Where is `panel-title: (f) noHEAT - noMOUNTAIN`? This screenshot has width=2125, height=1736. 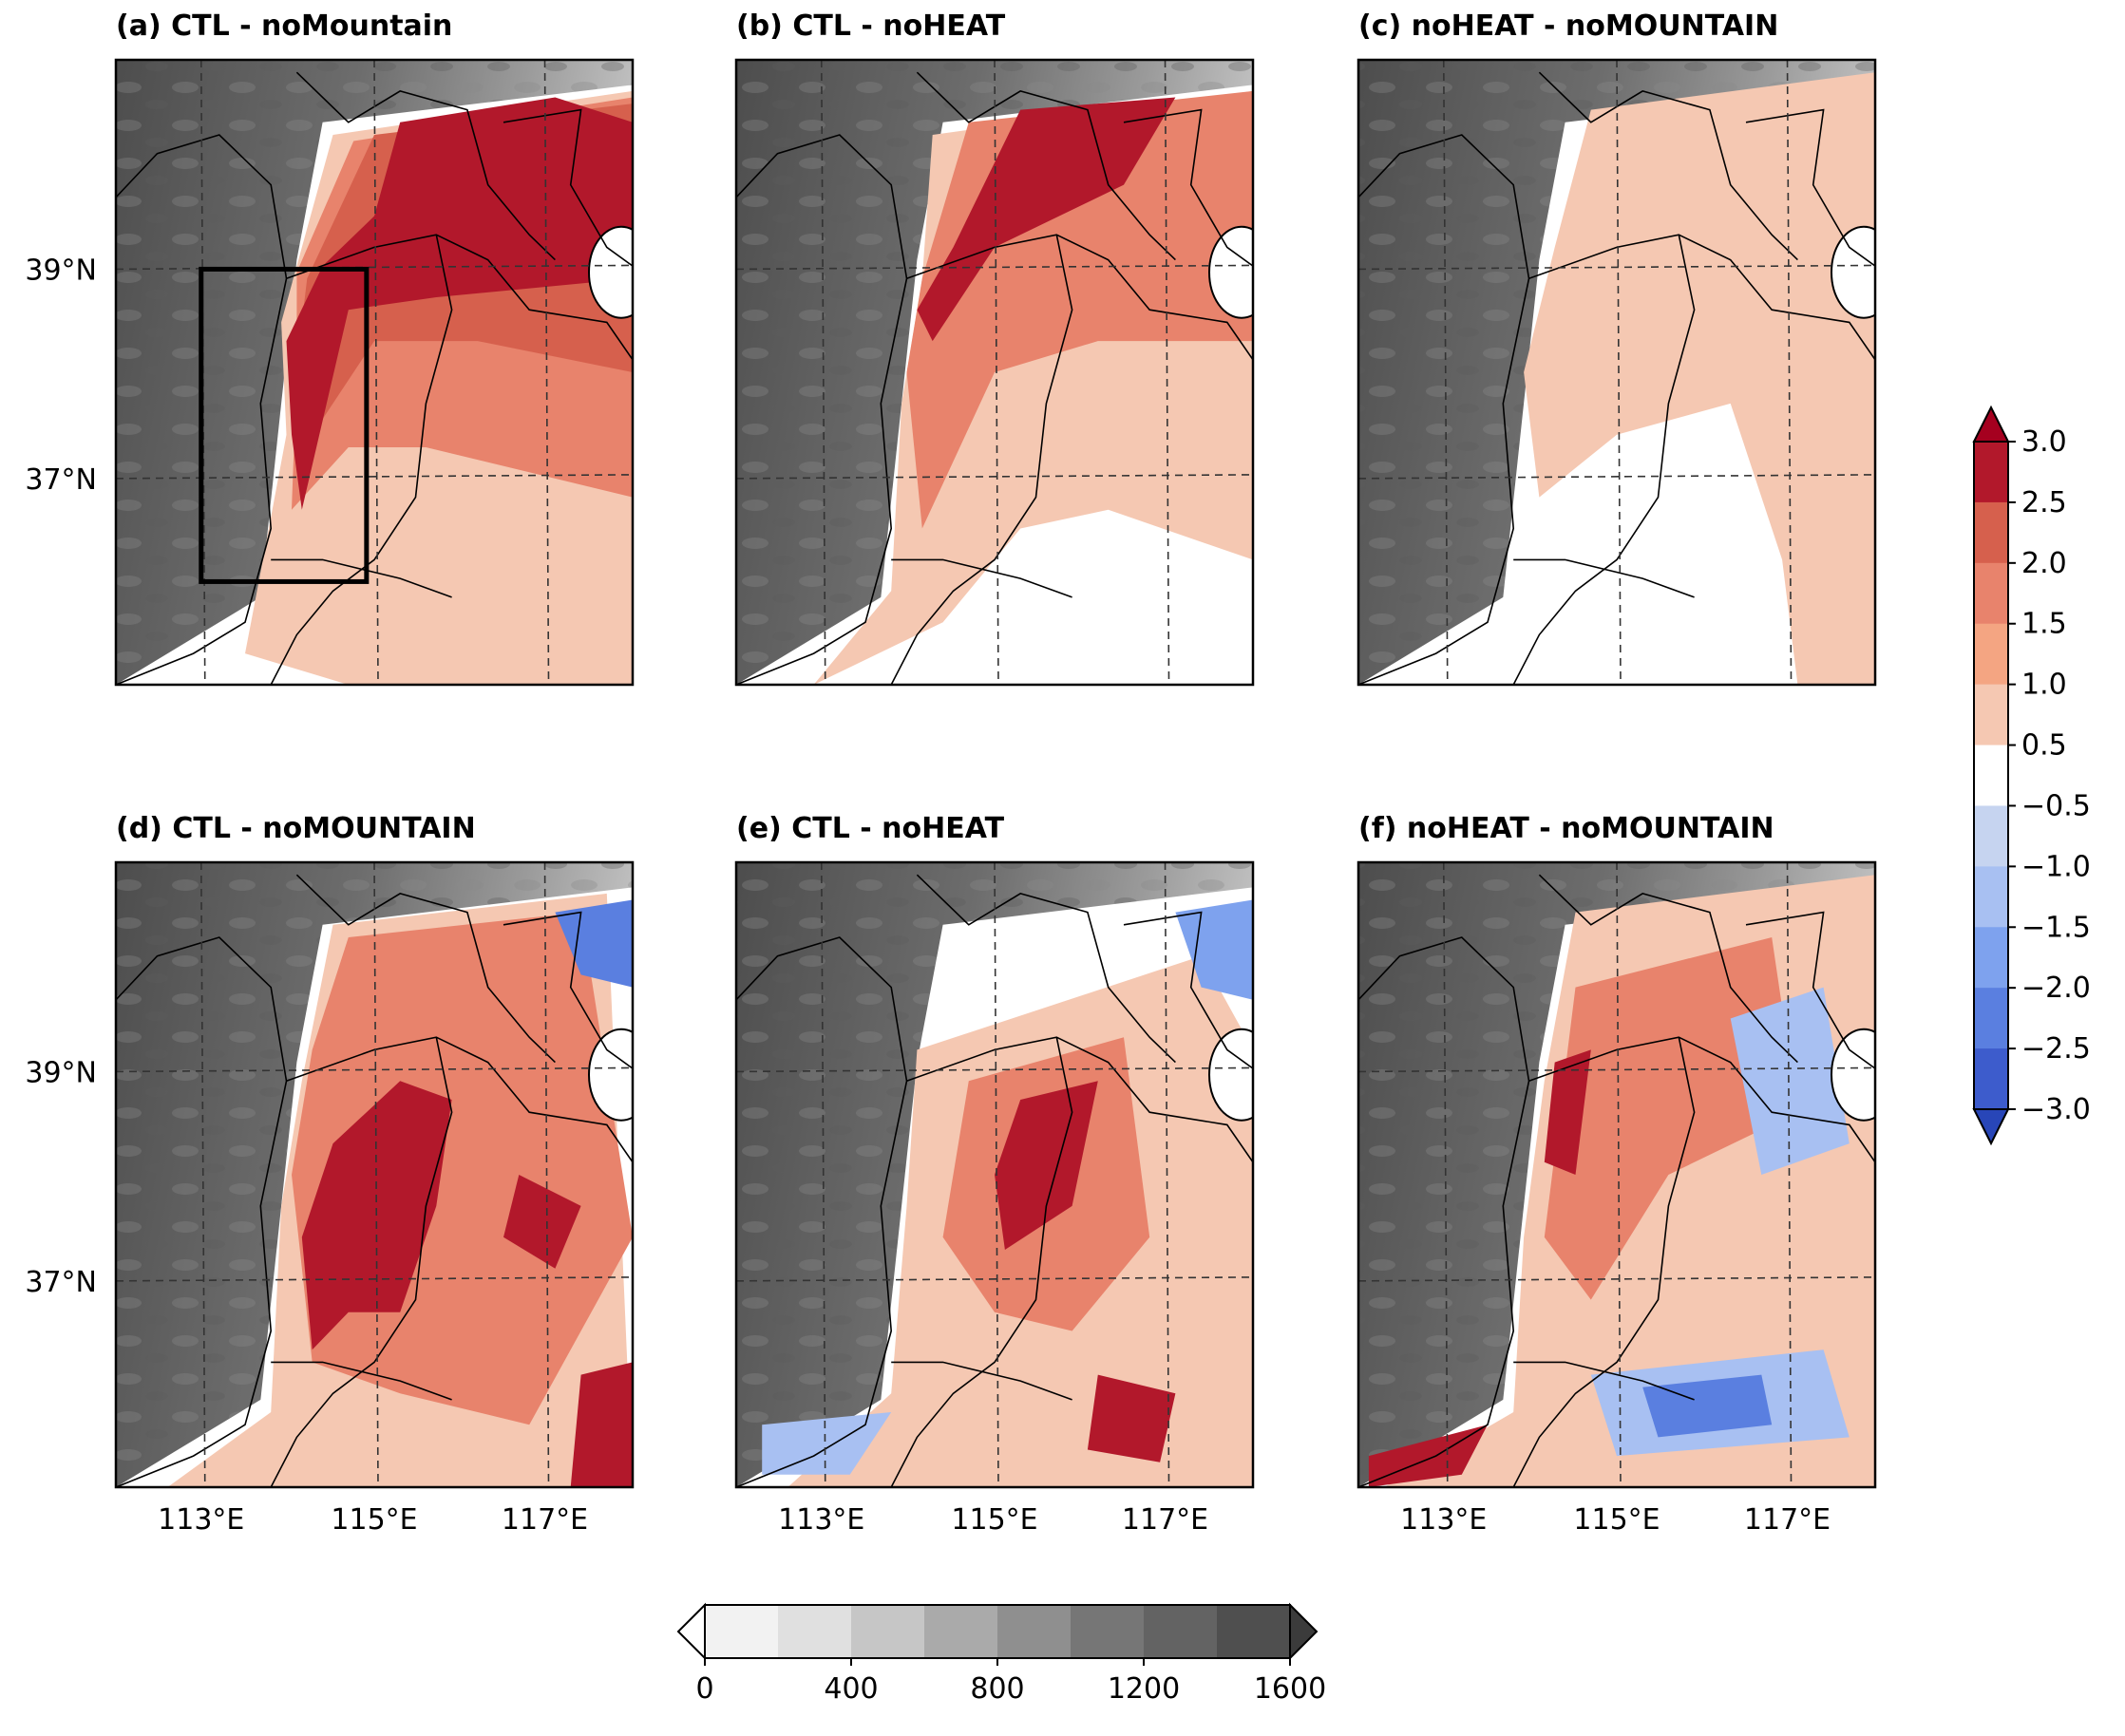
panel-title: (f) noHEAT - noMOUNTAIN is located at coordinates (1566, 828).